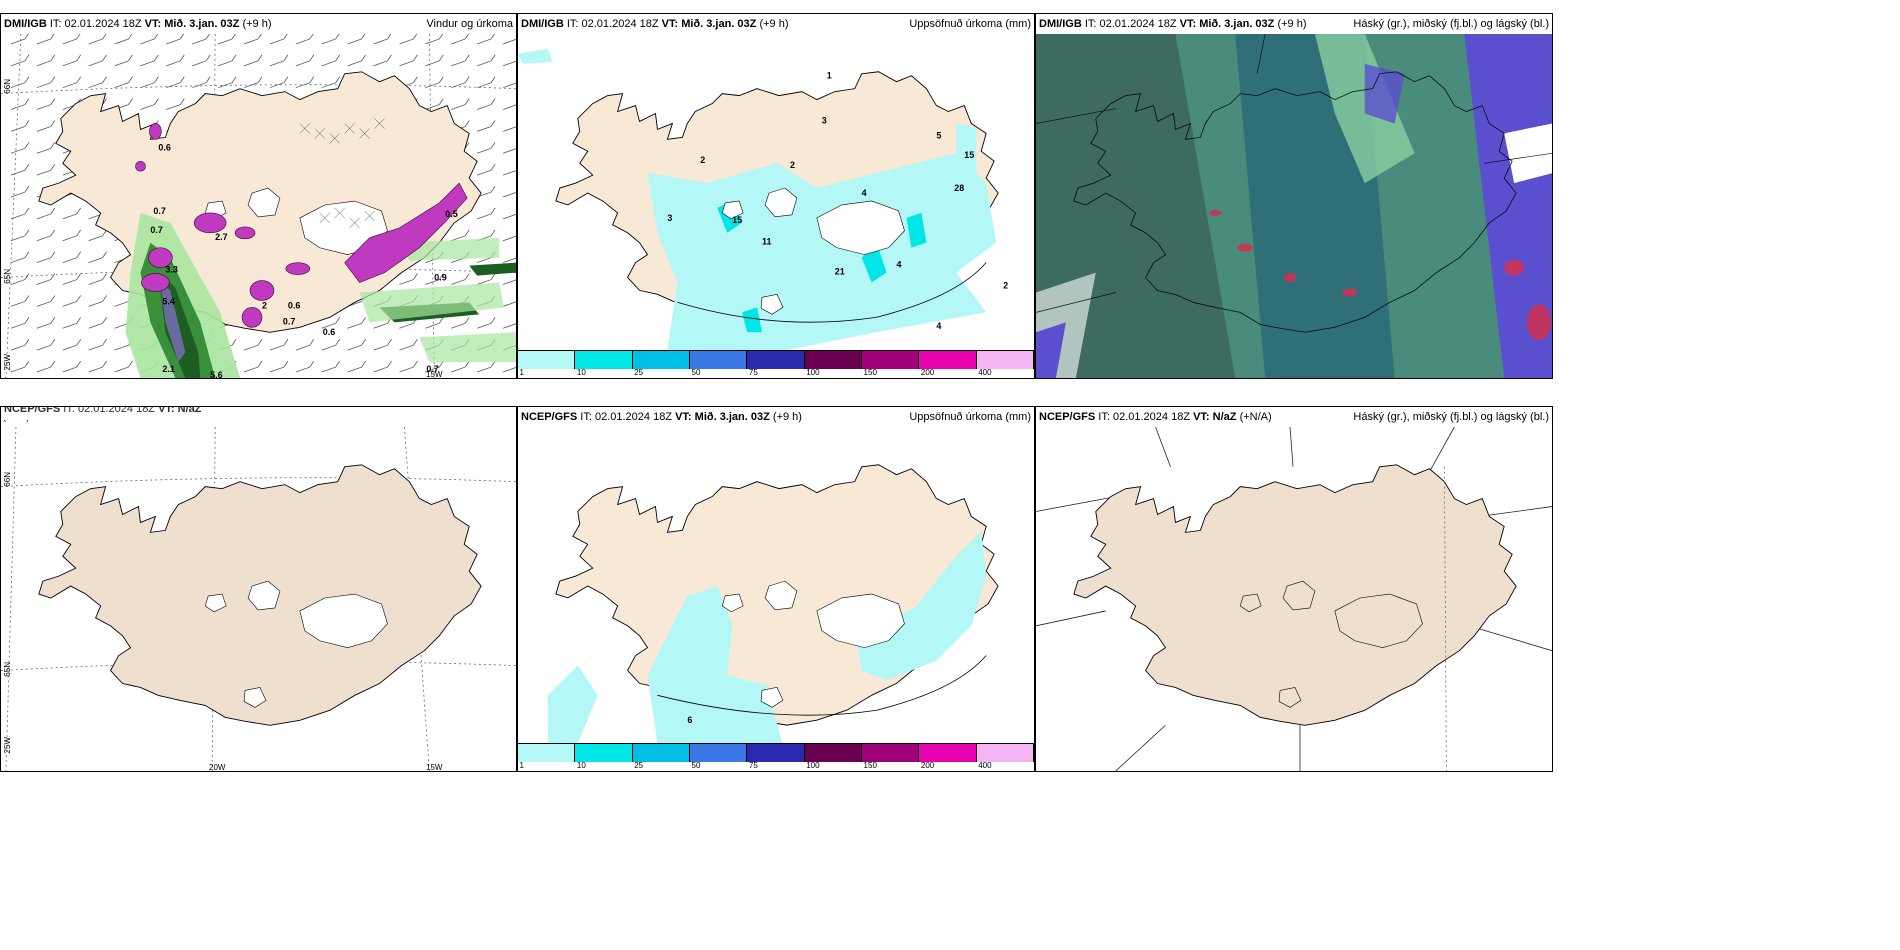  Describe the element at coordinates (221, 237) in the screenshot. I see `precip-value: 2.7` at that location.